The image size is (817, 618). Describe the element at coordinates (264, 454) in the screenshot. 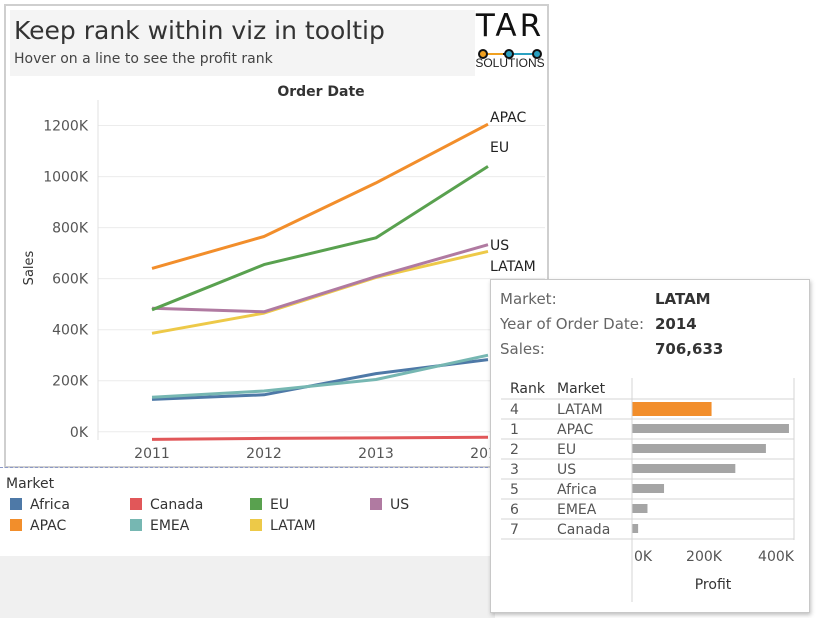

I see `x-tick-label: 2012` at that location.